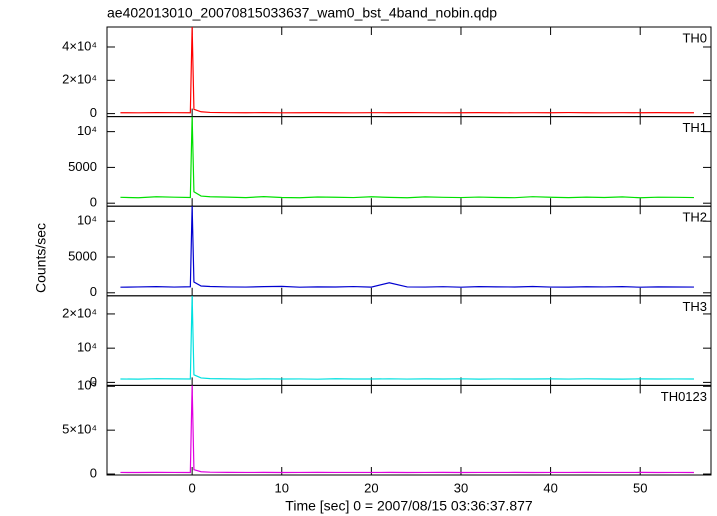  What do you see at coordinates (694, 37) in the screenshot?
I see `series-label: TH0` at bounding box center [694, 37].